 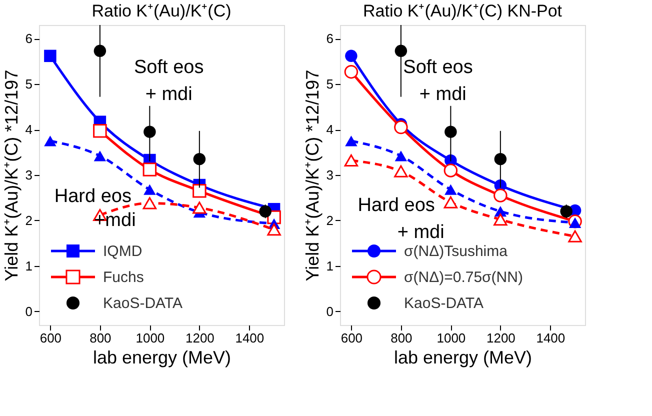 I want to click on legend-label: σ(NΔ)=0.75σ(NN), so click(x=463, y=277).